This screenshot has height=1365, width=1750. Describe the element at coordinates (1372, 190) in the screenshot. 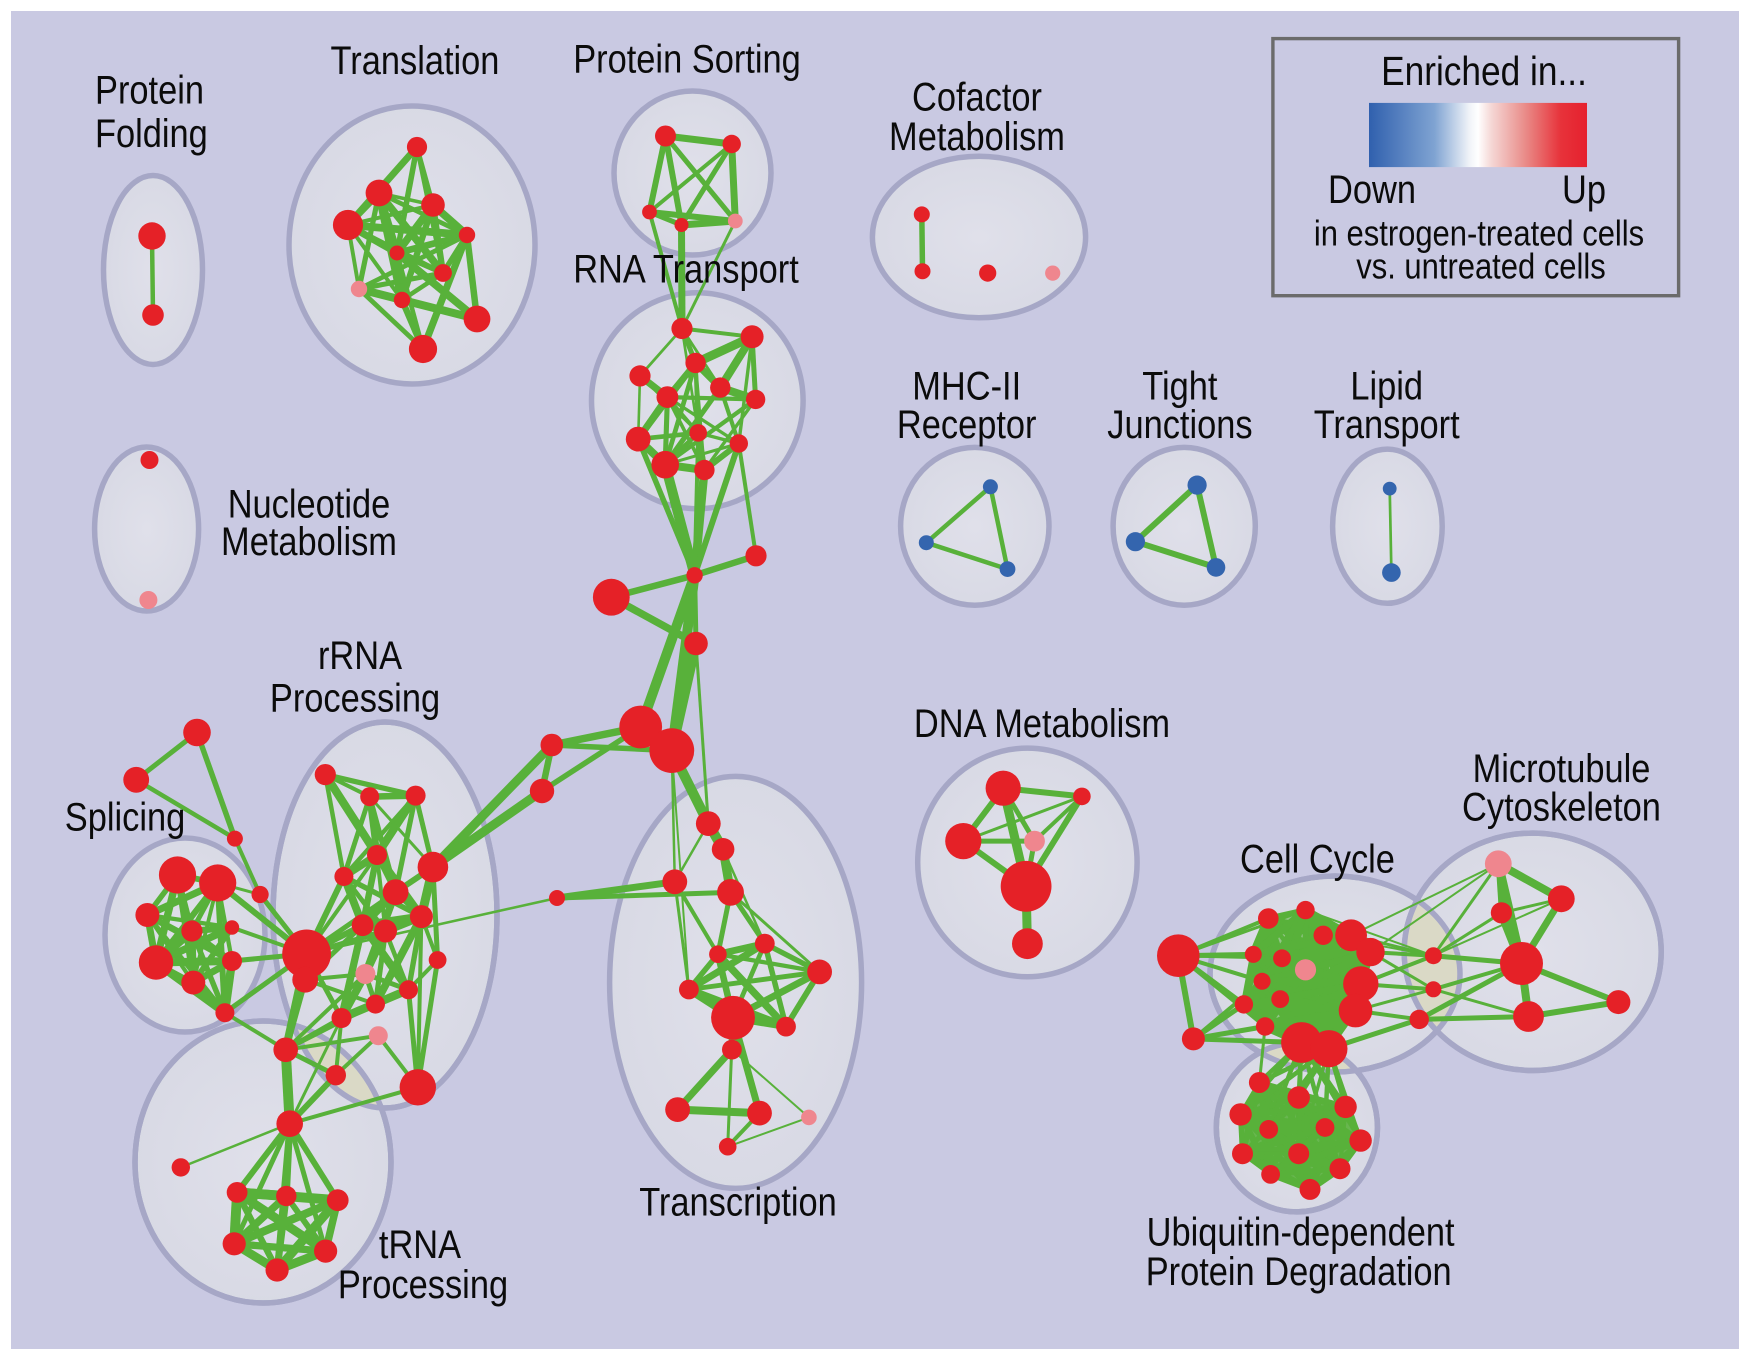

I see `svg-text: Down` at that location.